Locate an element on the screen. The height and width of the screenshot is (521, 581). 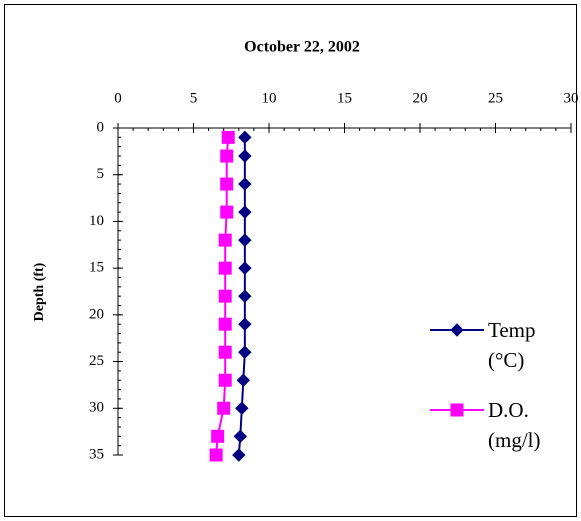
y-tick-label: 0 is located at coordinates (101, 127).